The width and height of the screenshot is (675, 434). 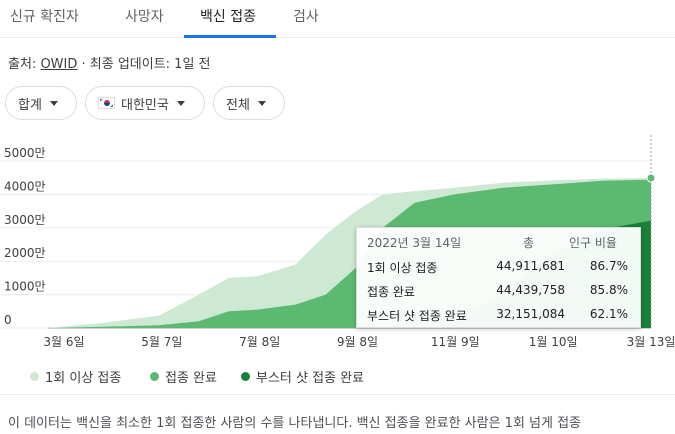 I want to click on tooltip-row-label: 접종 완료, so click(x=391, y=292).